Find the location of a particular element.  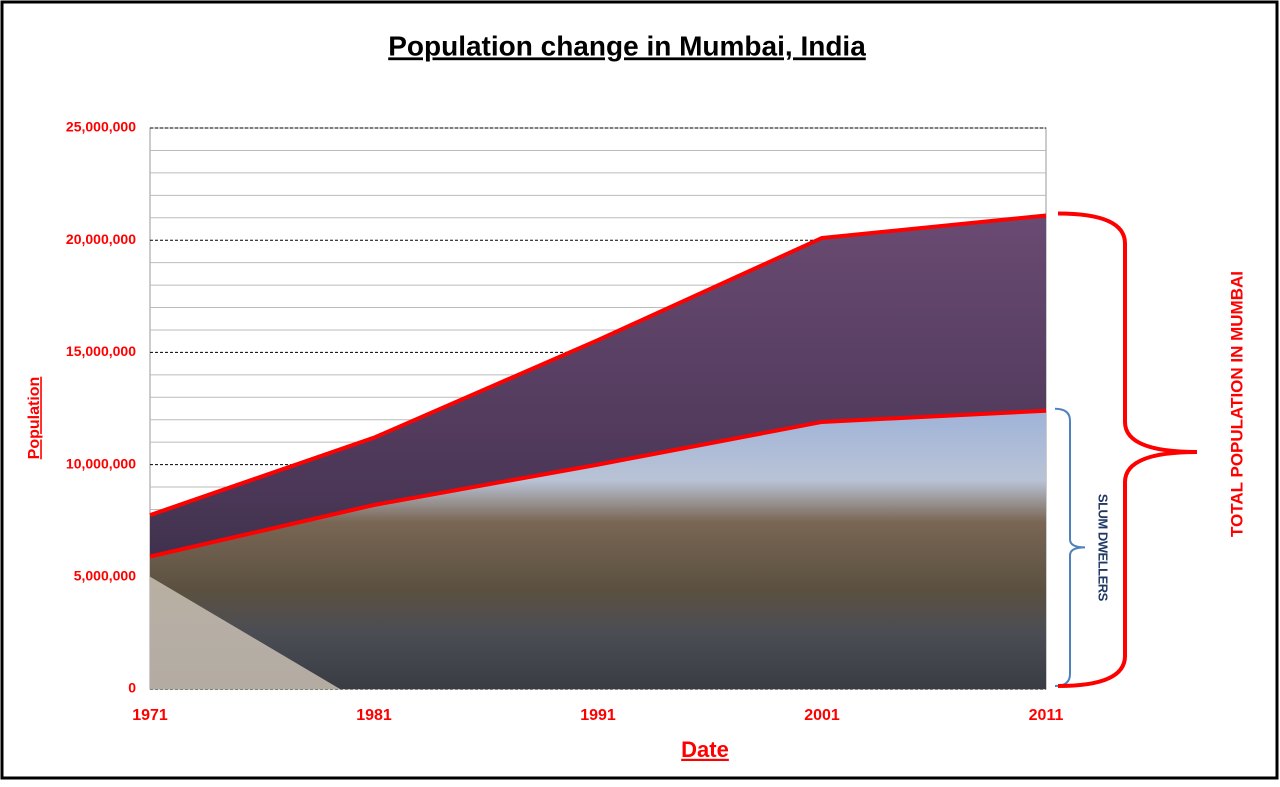

chart-title: Population change in Mumbai, India is located at coordinates (627, 45).